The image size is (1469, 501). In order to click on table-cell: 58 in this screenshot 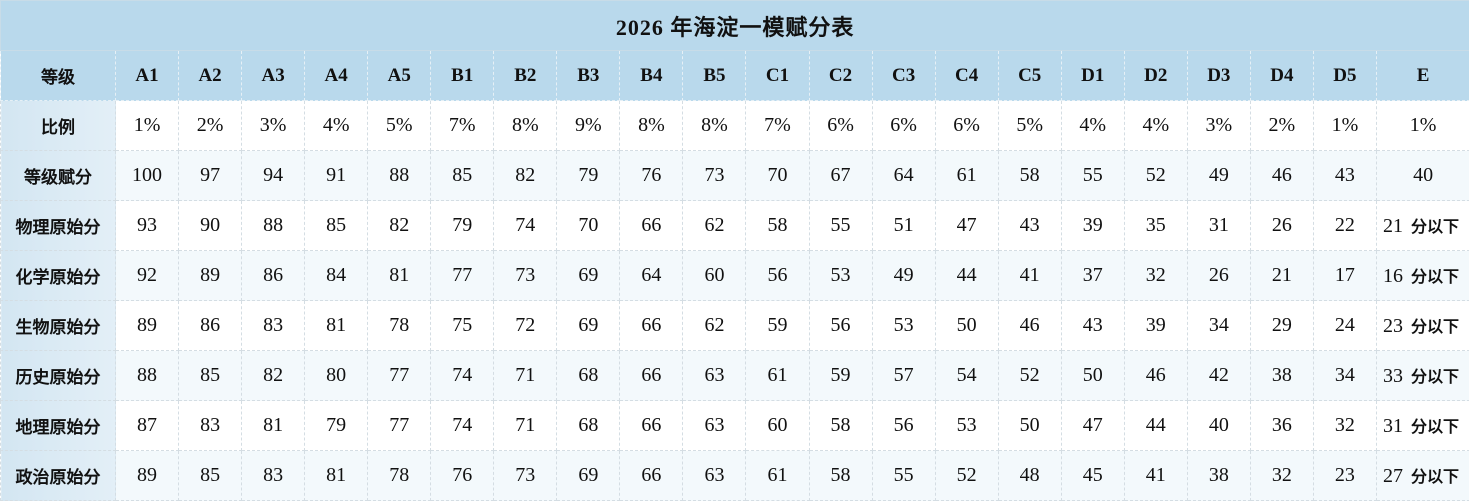, I will do `click(840, 475)`.